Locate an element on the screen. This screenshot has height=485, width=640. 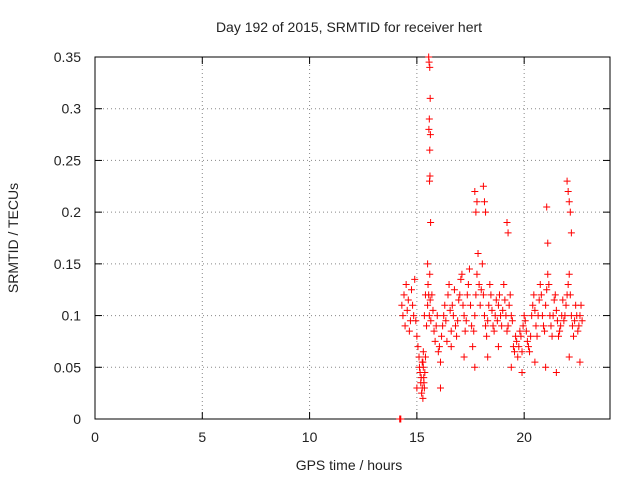
x-tick-label: 0 is located at coordinates (95, 437).